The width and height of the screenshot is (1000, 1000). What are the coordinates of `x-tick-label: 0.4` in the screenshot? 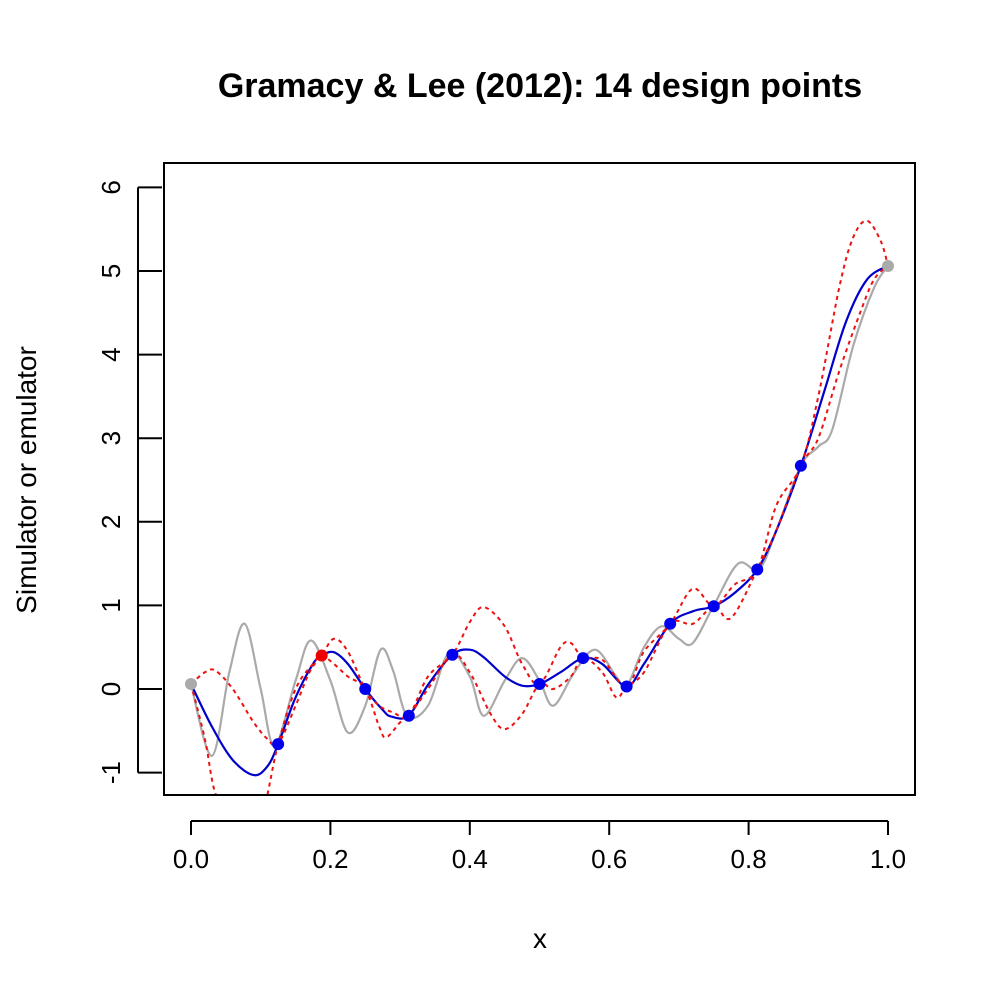 It's located at (470, 859).